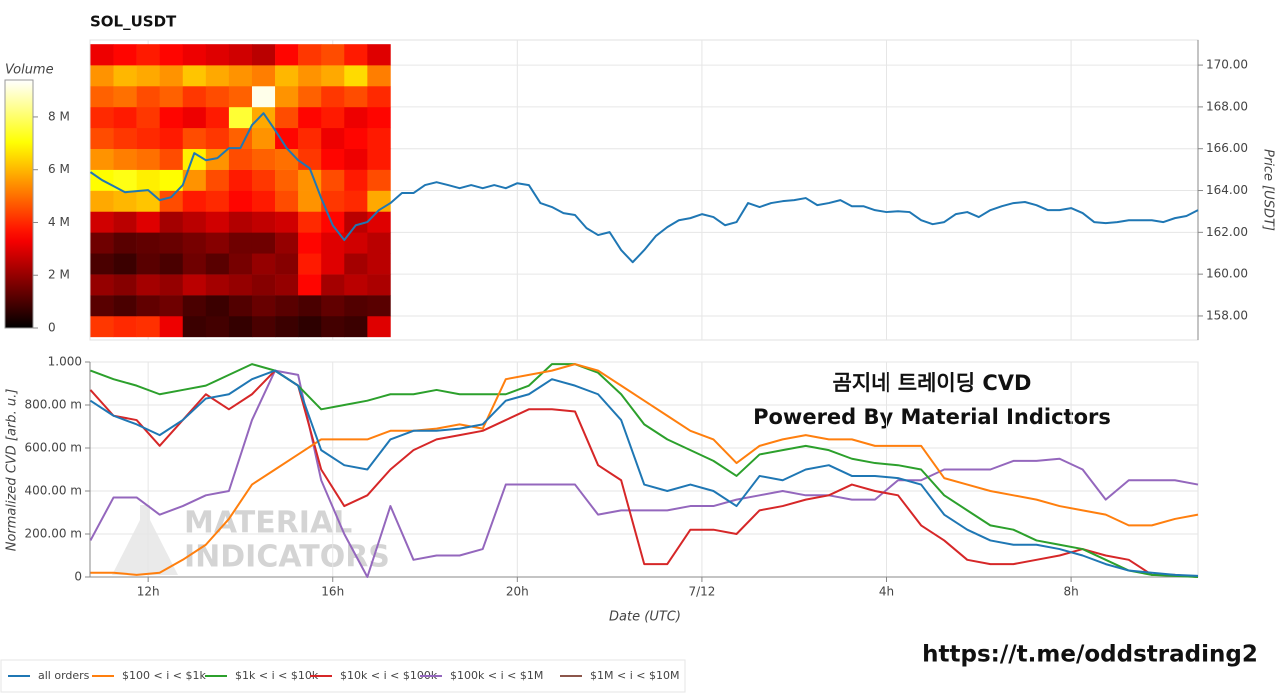  What do you see at coordinates (1227, 274) in the screenshot?
I see `y-tick-label: 160.00` at bounding box center [1227, 274].